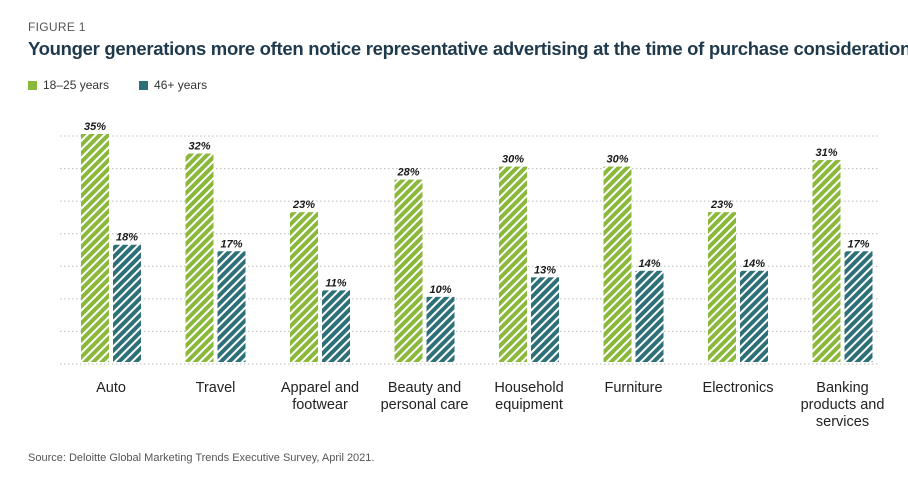  I want to click on category-label: Travel, so click(216, 388).